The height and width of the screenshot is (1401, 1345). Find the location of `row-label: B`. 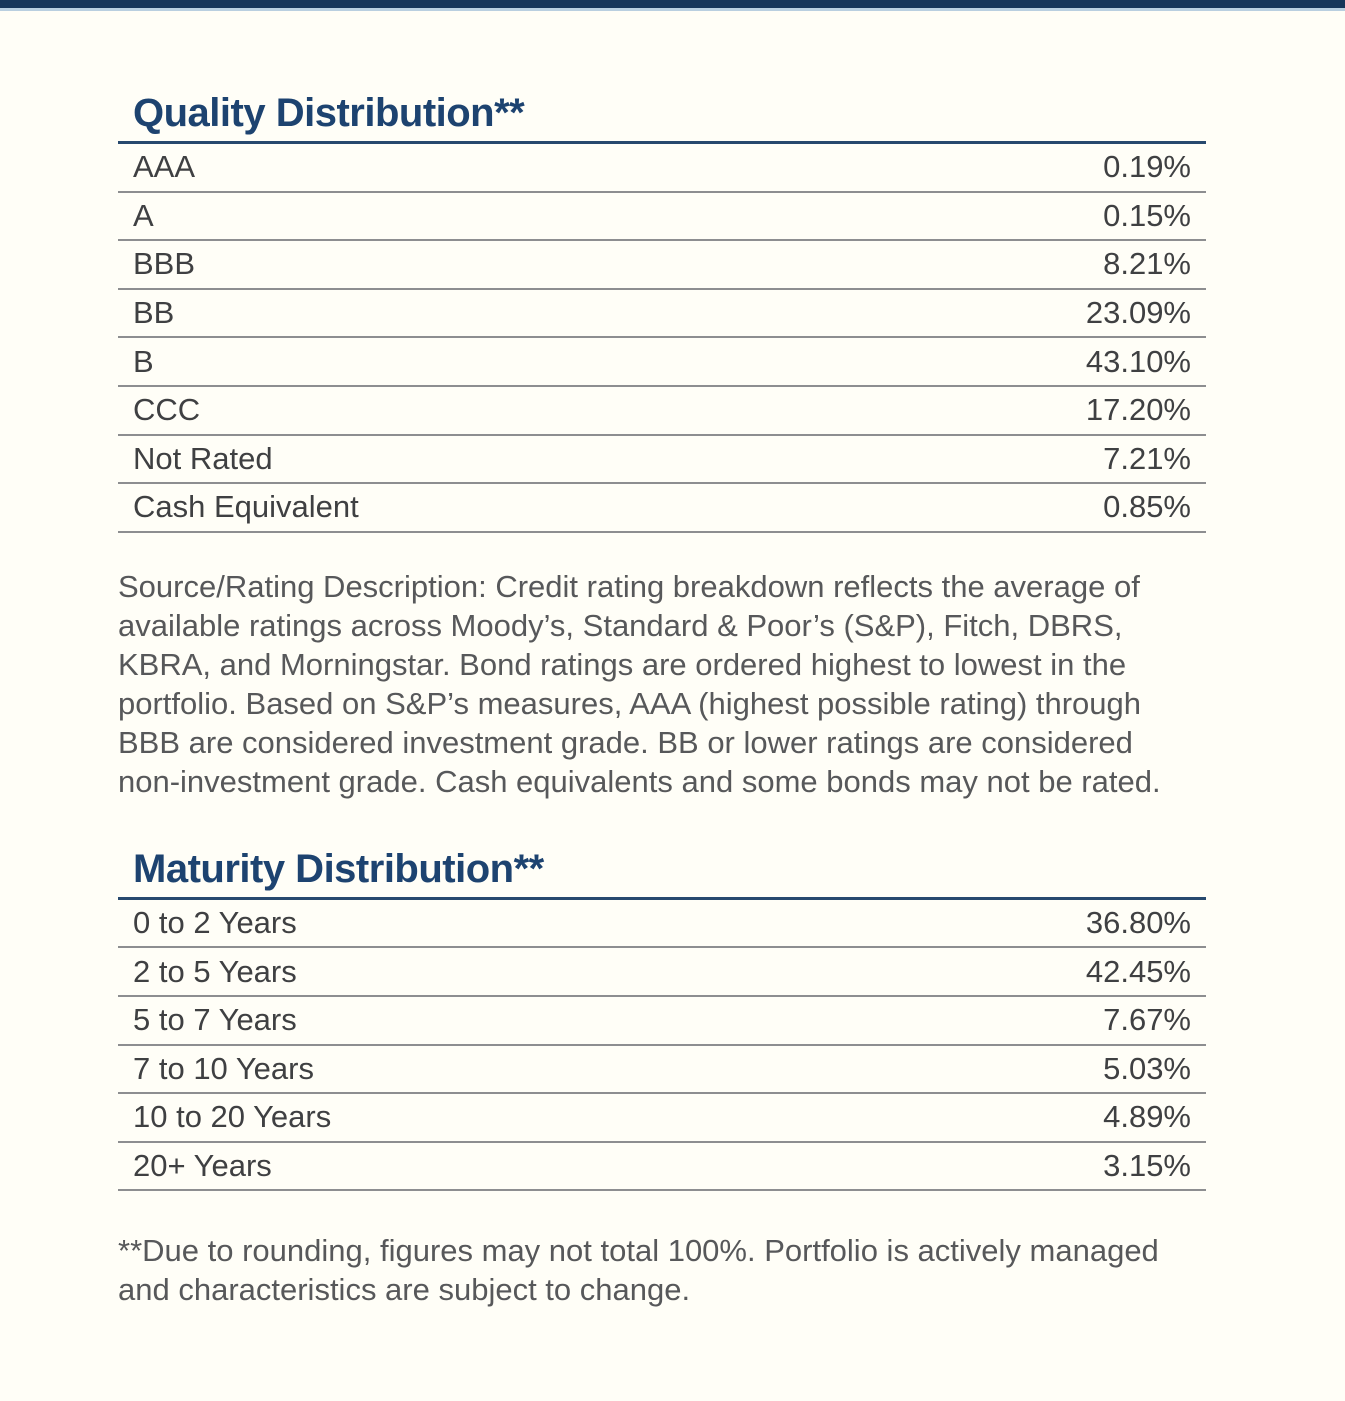

row-label: B is located at coordinates (143, 361).